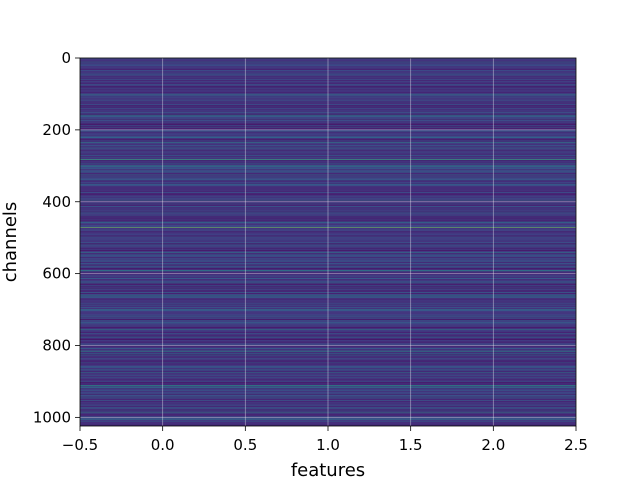  Describe the element at coordinates (56, 237) in the screenshot. I see `y-axis-ticks: 0 200 400 600 800 1000` at that location.